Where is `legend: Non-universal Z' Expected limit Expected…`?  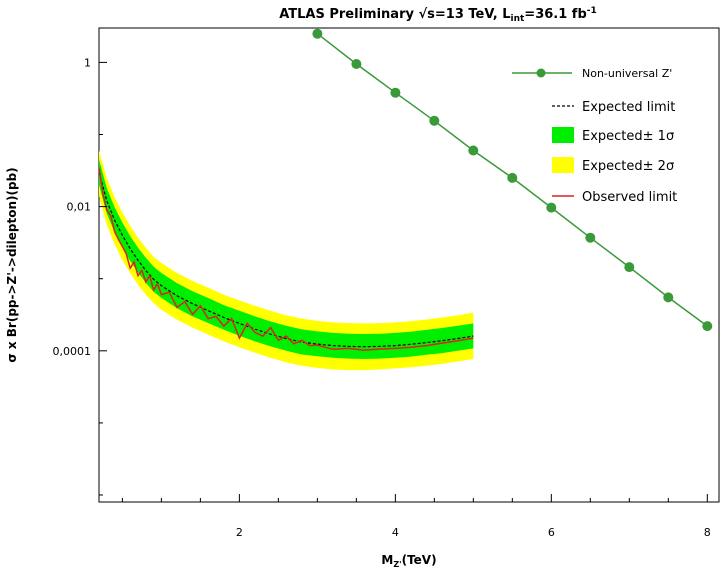 legend: Non-universal Z' Expected limit Expected… is located at coordinates (594, 136).